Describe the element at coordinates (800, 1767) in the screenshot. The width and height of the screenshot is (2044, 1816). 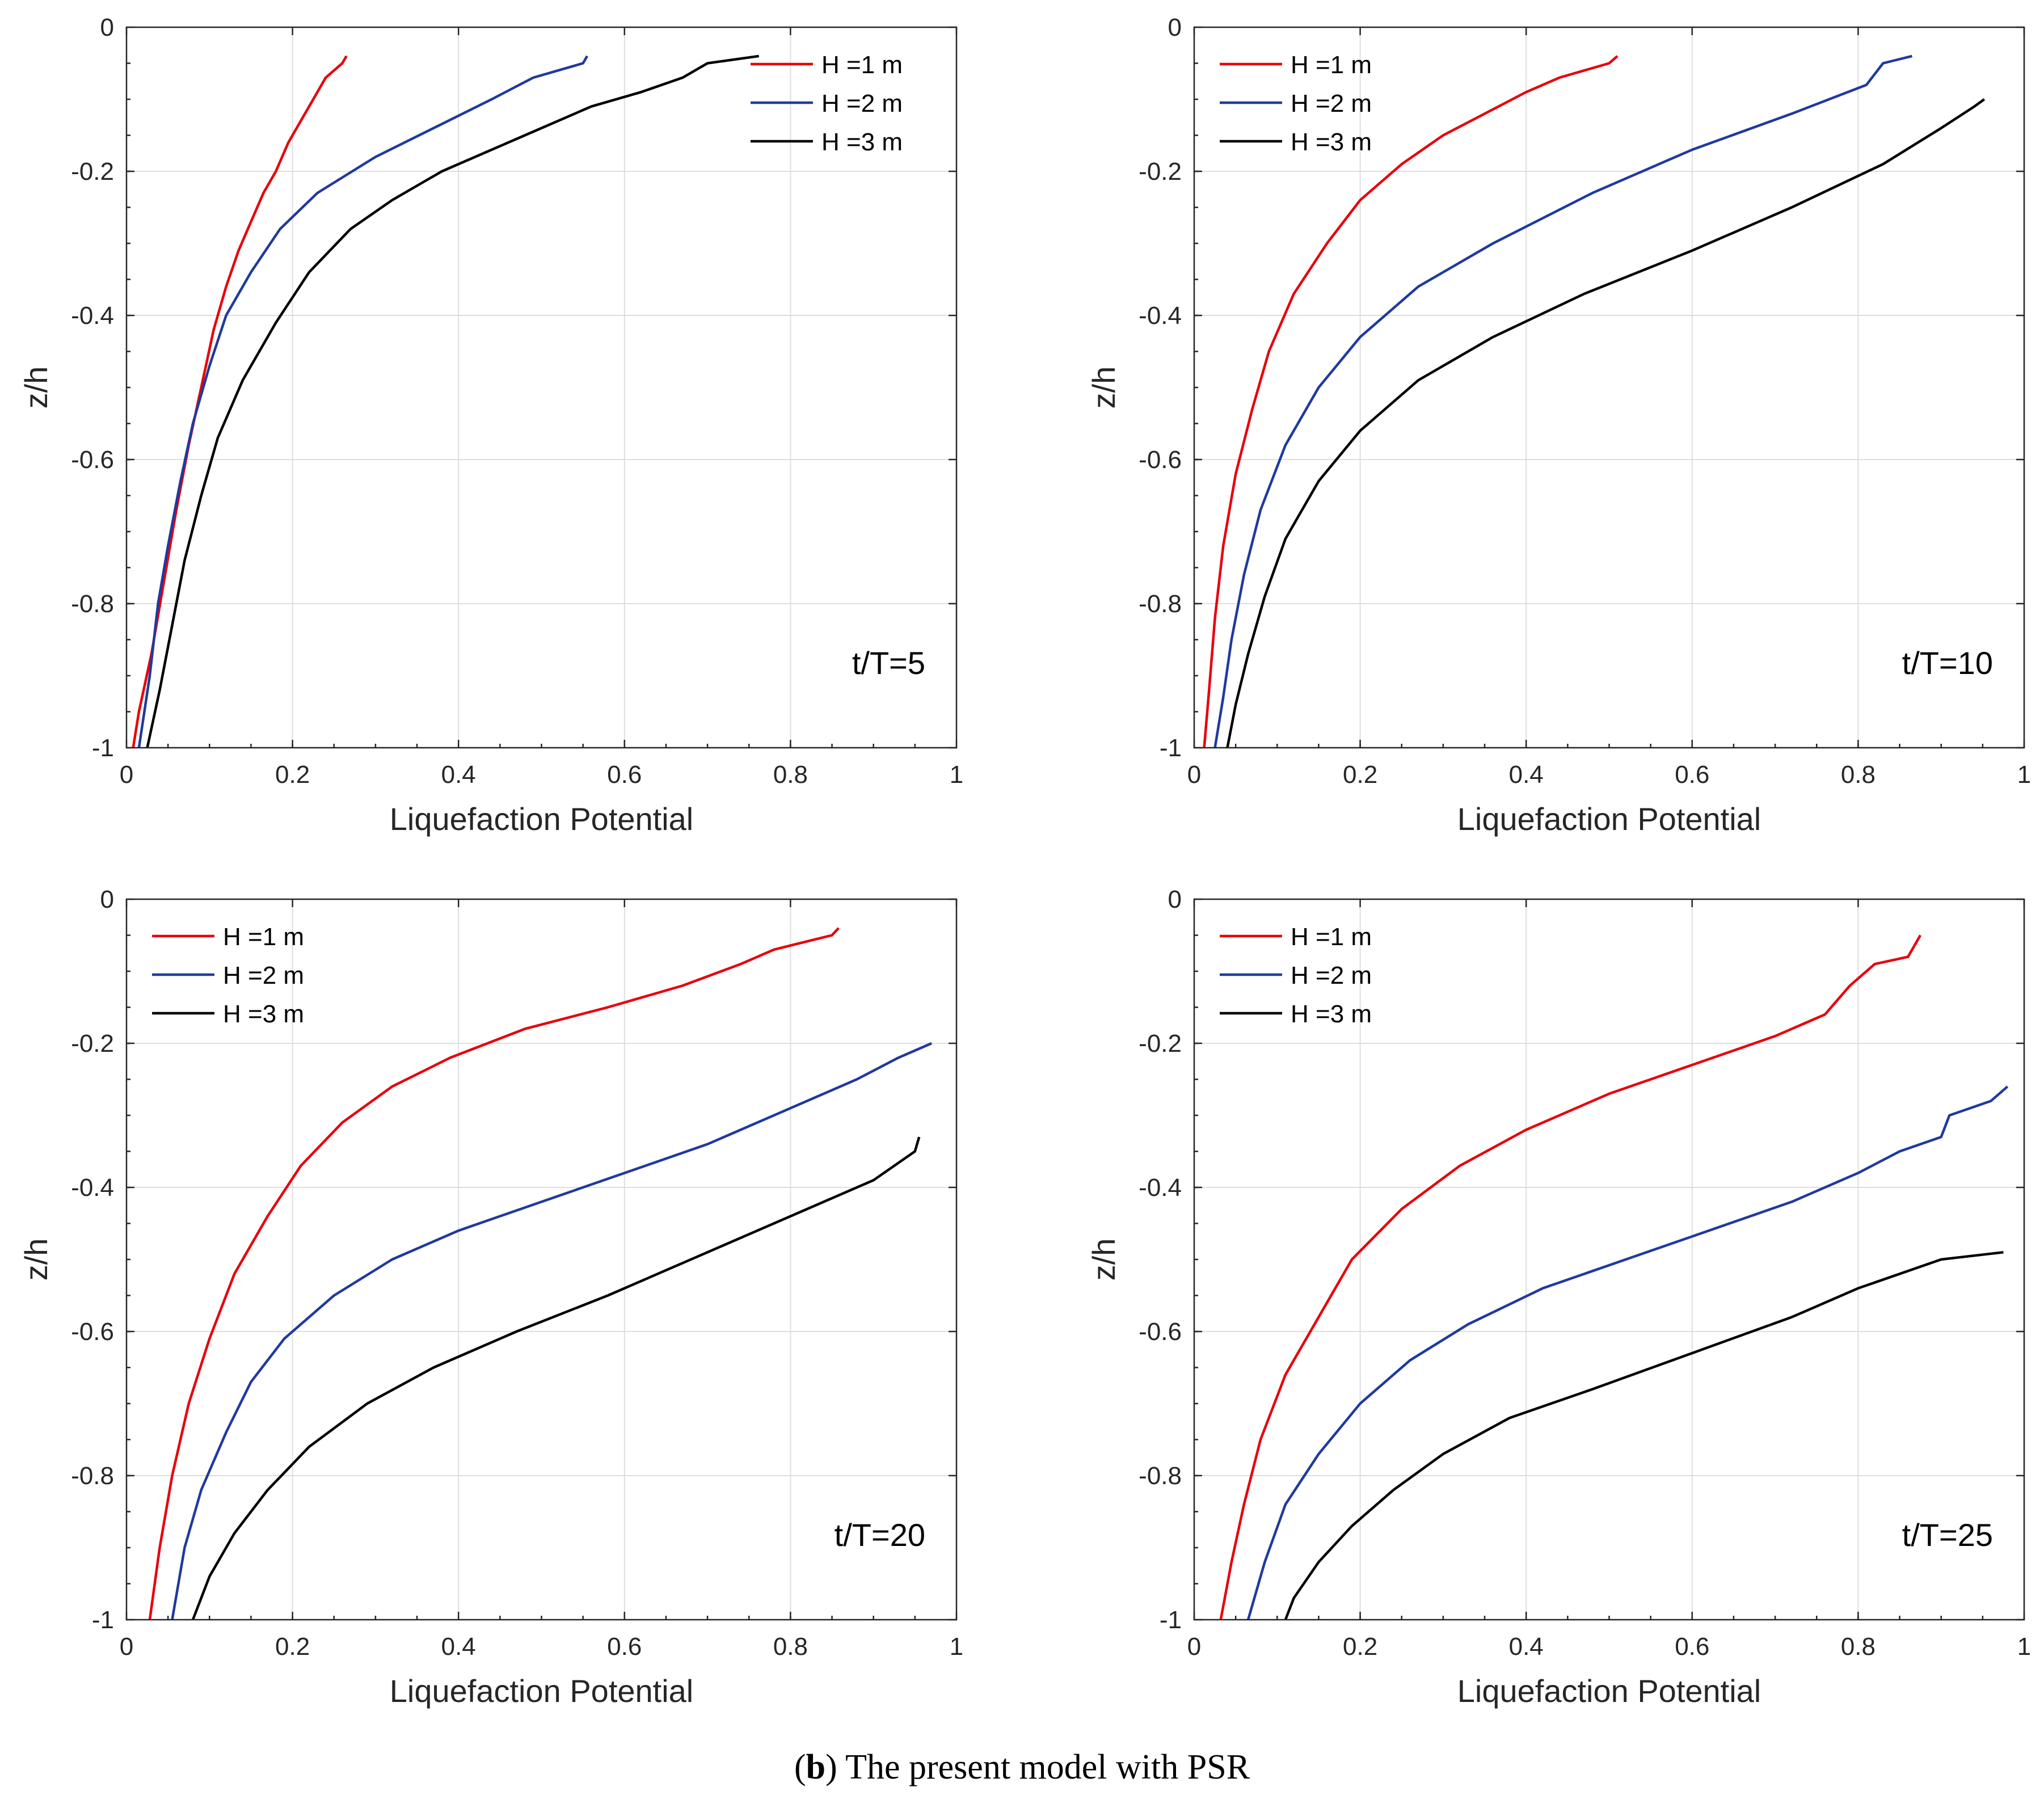
I see `caption-open-paren: (` at that location.